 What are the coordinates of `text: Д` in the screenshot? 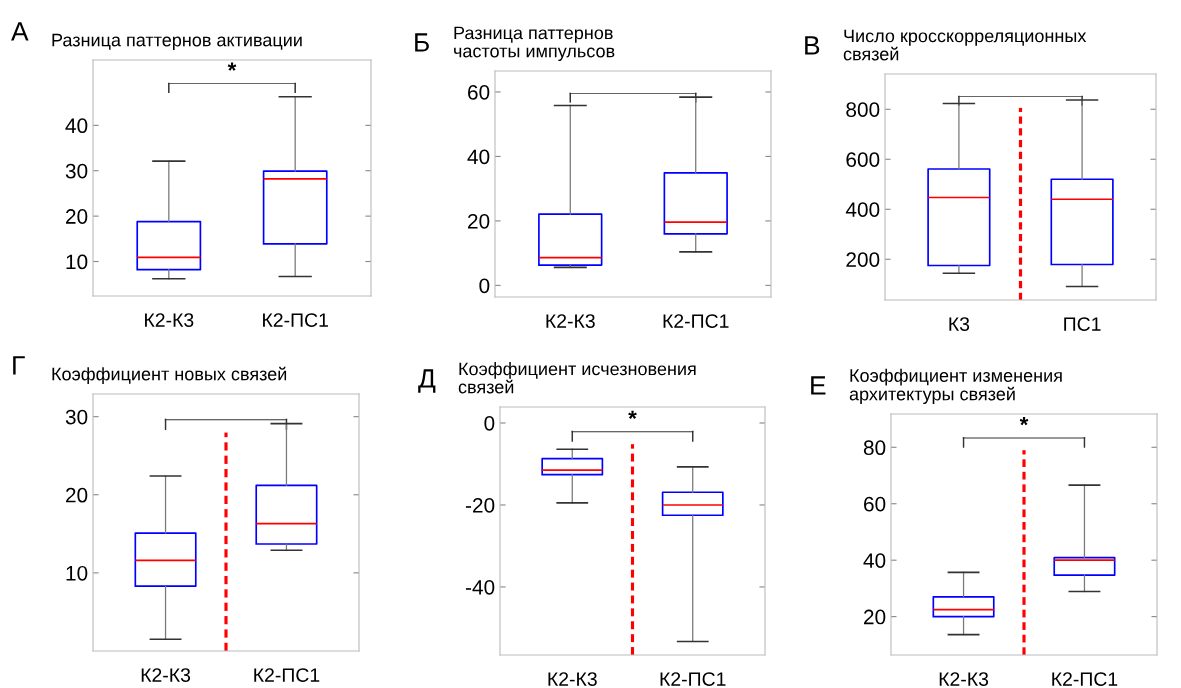 It's located at (427, 381).